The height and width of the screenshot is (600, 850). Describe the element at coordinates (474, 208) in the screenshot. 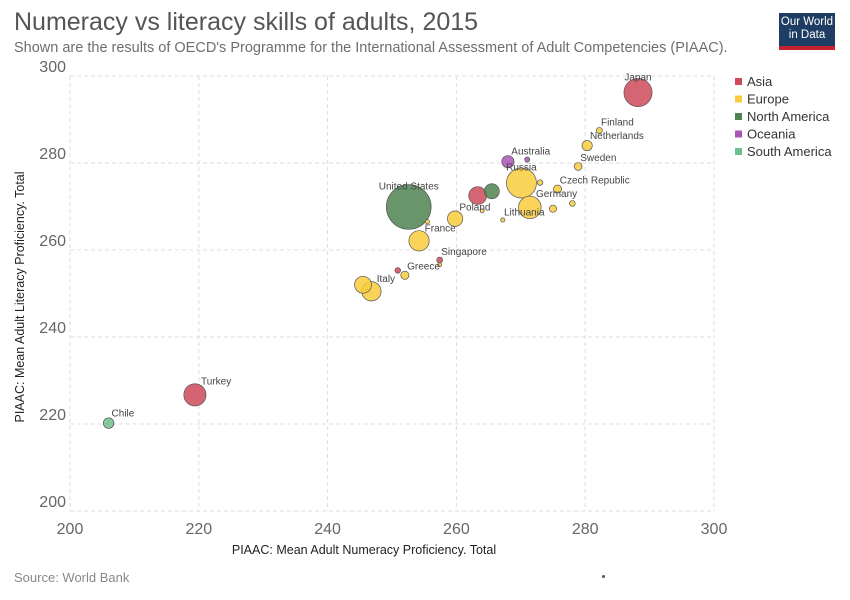

I see `point-label: Poland` at that location.